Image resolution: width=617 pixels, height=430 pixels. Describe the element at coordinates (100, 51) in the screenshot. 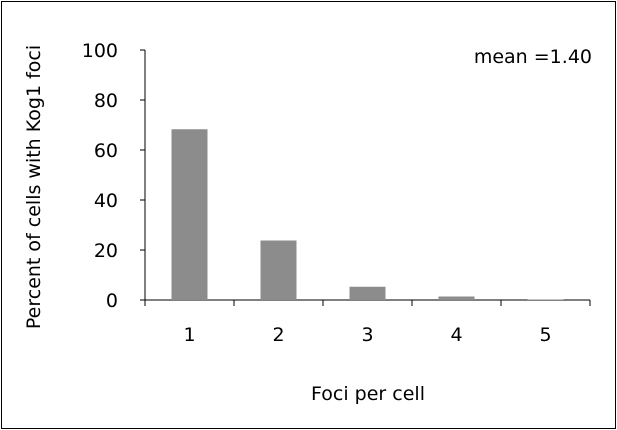

I see `y-tick-label: 100` at that location.